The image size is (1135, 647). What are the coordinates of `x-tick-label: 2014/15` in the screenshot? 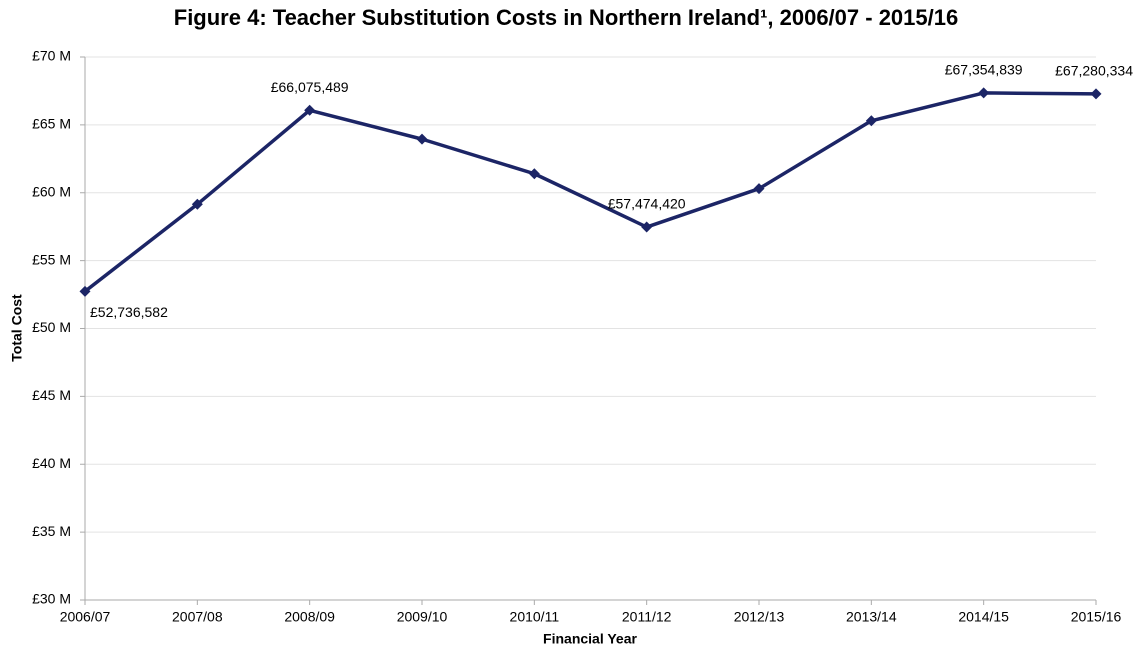 It's located at (983, 617).